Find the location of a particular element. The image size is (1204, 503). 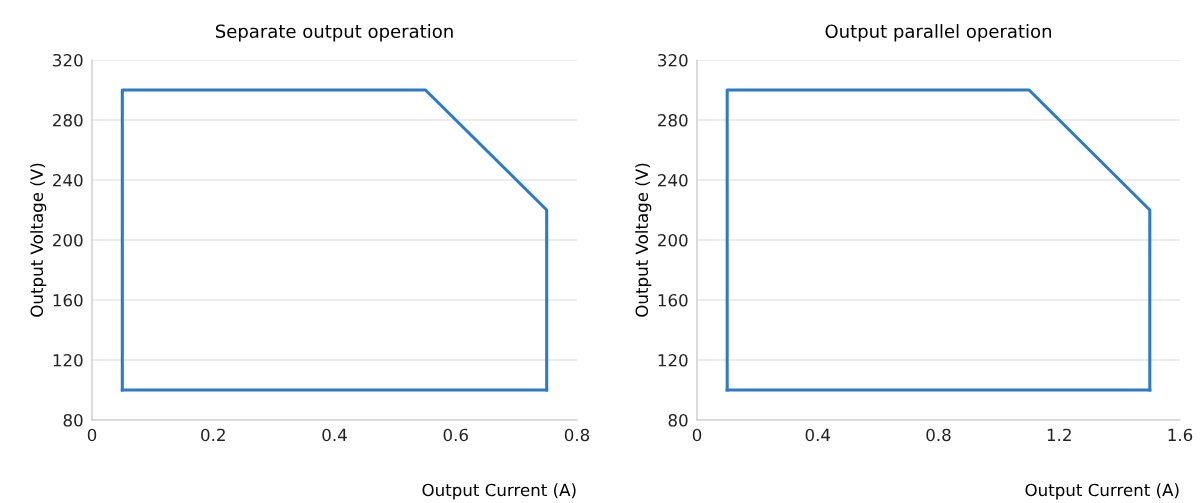

chart-title: Output parallel operation is located at coordinates (938, 33).